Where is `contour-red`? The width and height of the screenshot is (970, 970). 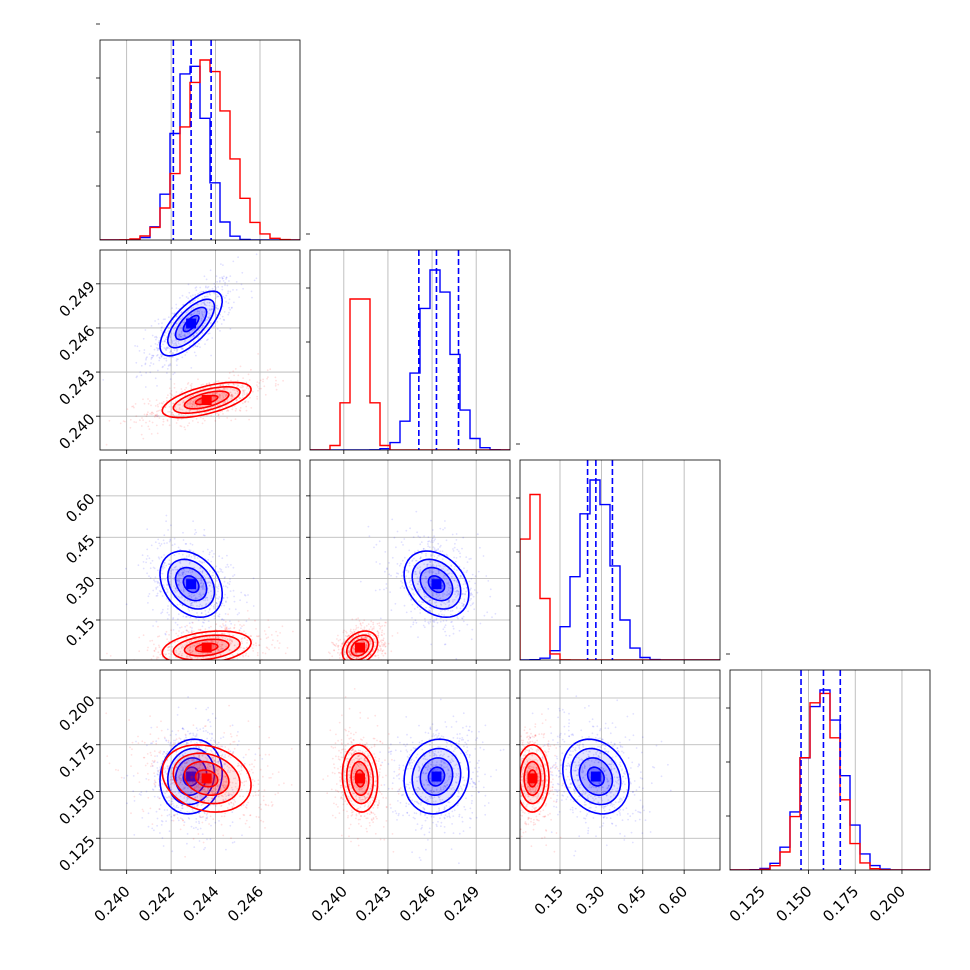 contour-red is located at coordinates (206, 647).